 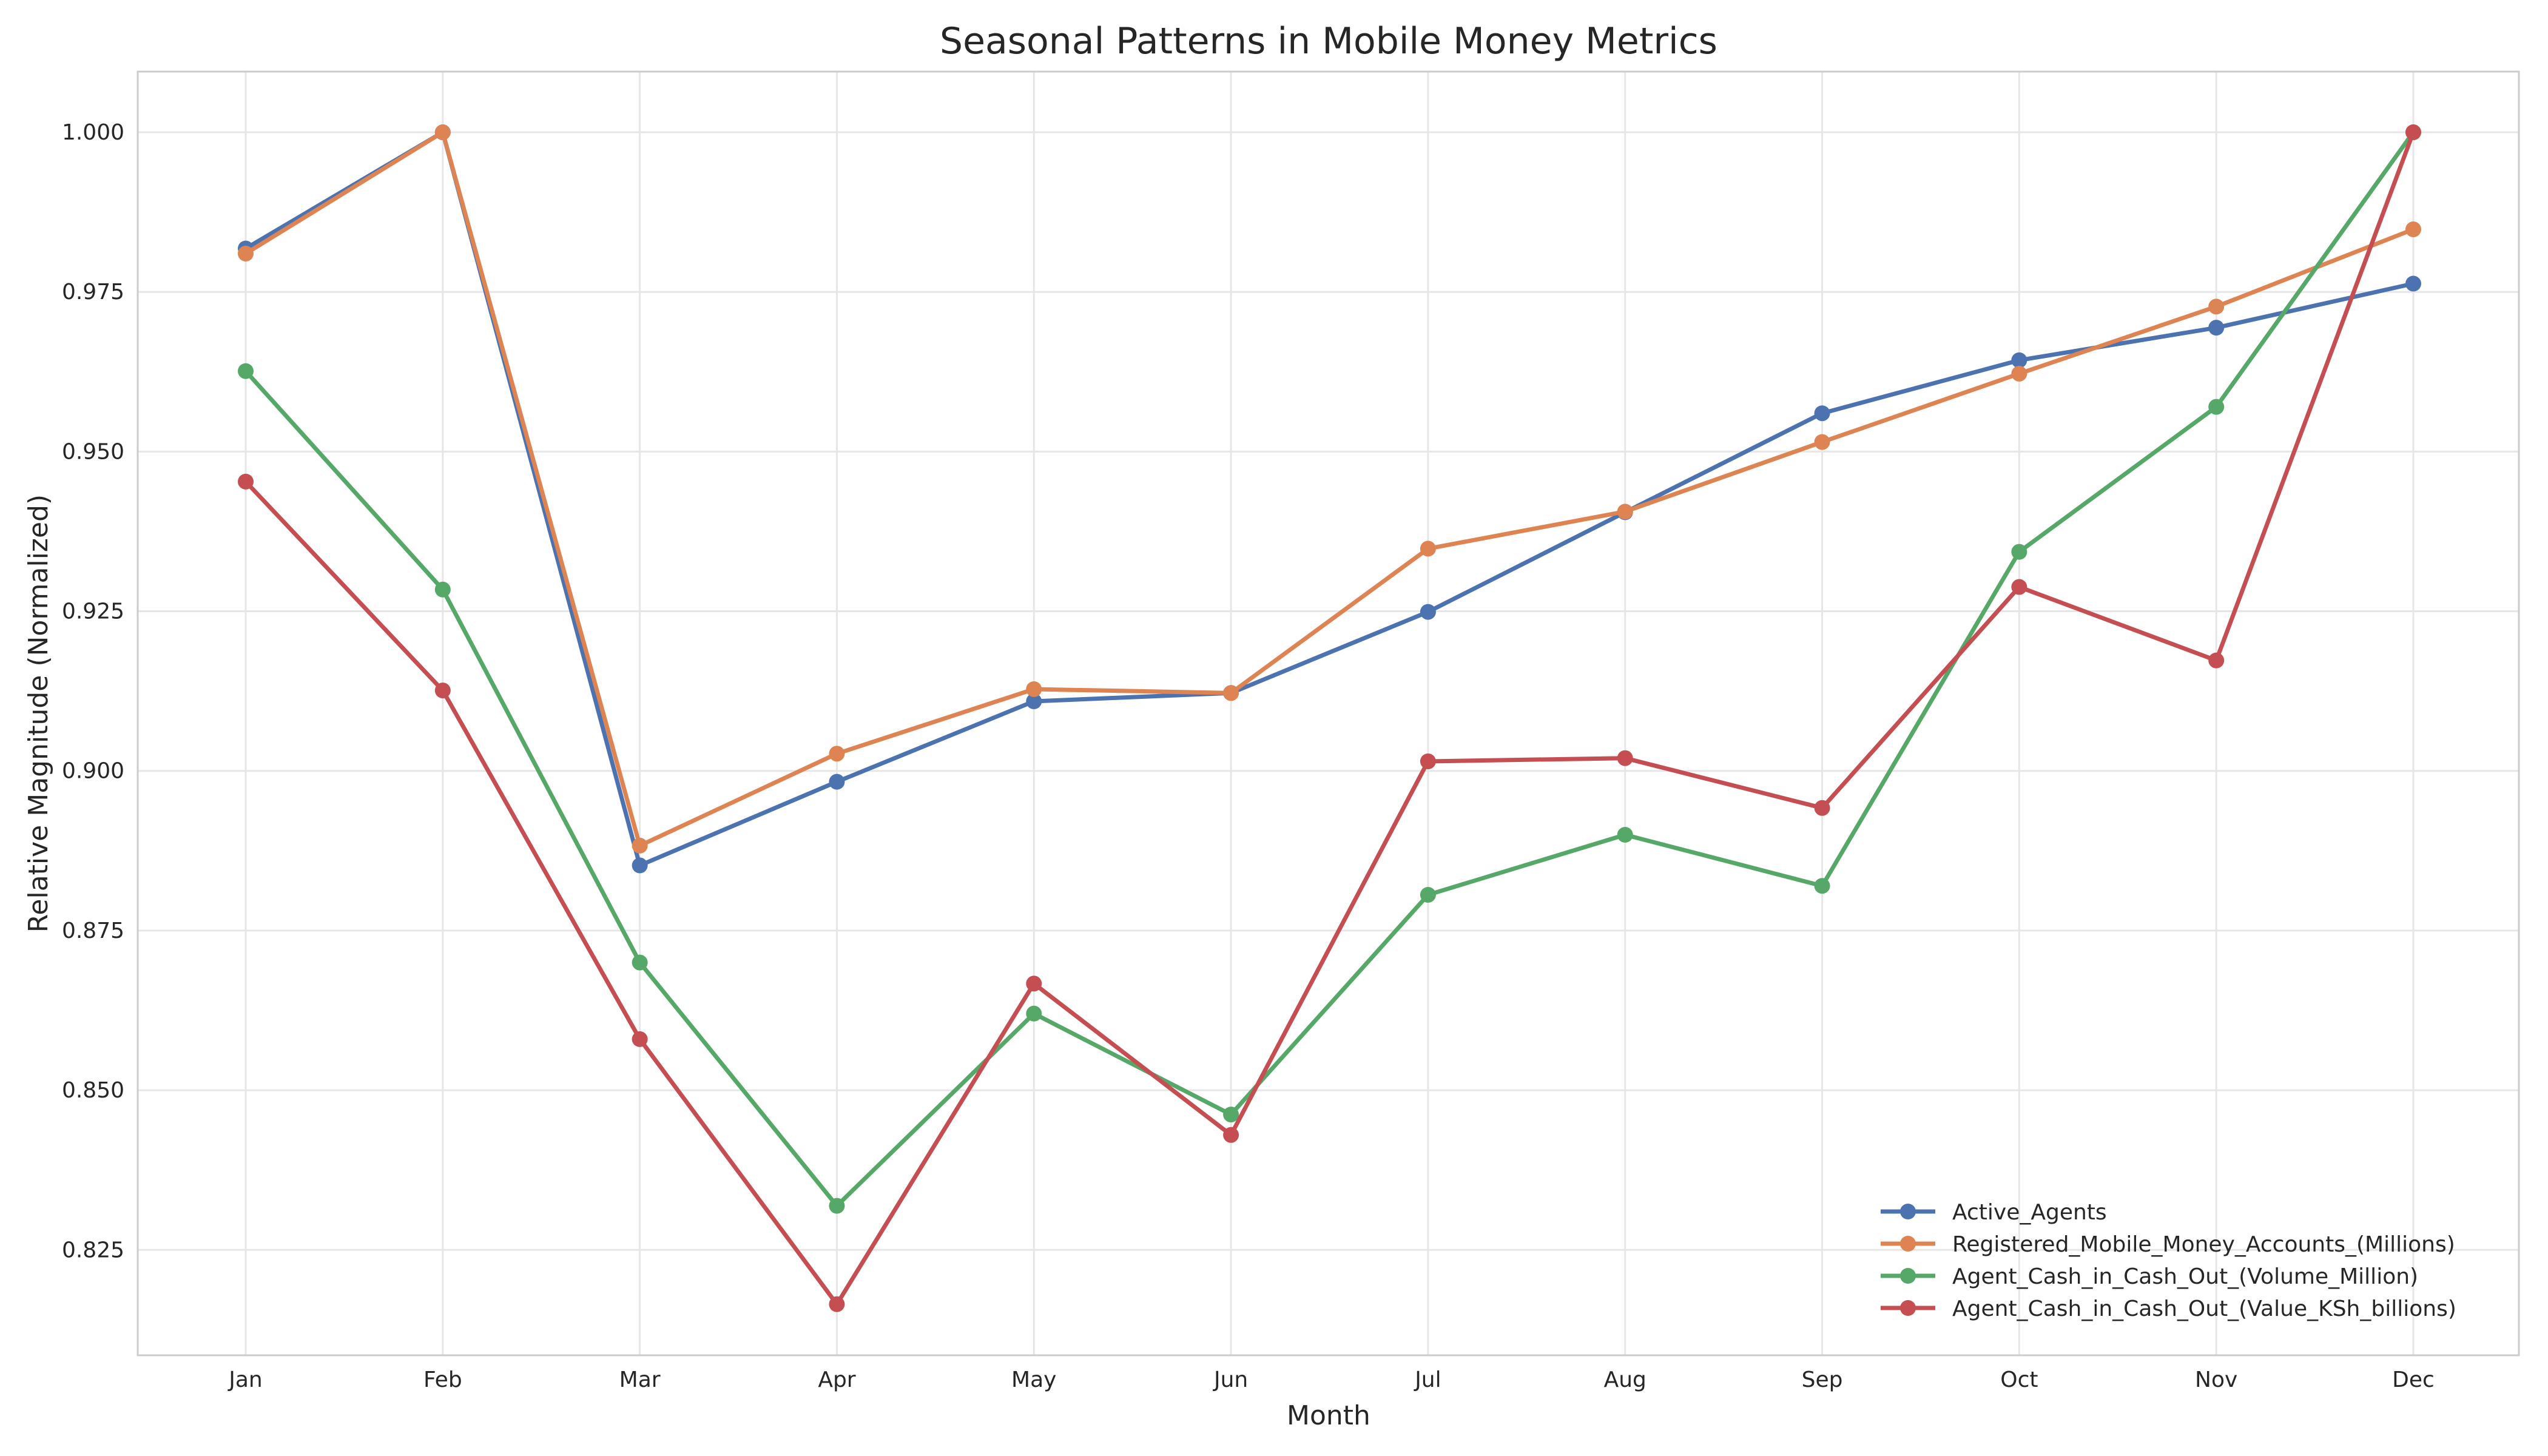 I want to click on y-tick-label: 0.950, so click(x=93, y=451).